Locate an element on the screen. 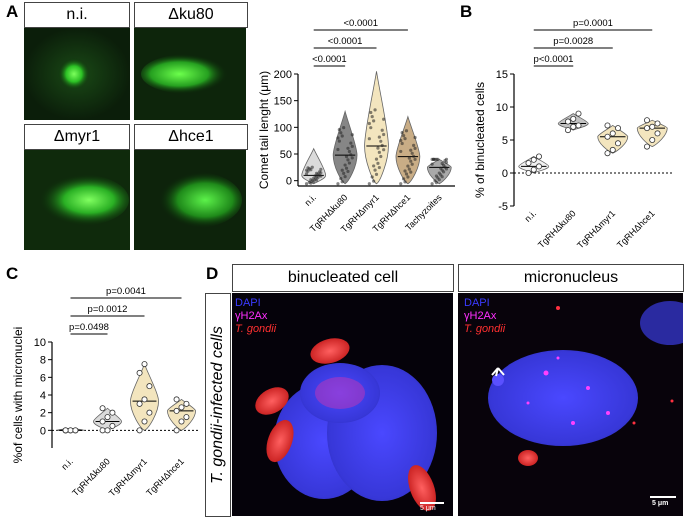 The image size is (685, 517). y-tick-label: 2 is located at coordinates (43, 414).